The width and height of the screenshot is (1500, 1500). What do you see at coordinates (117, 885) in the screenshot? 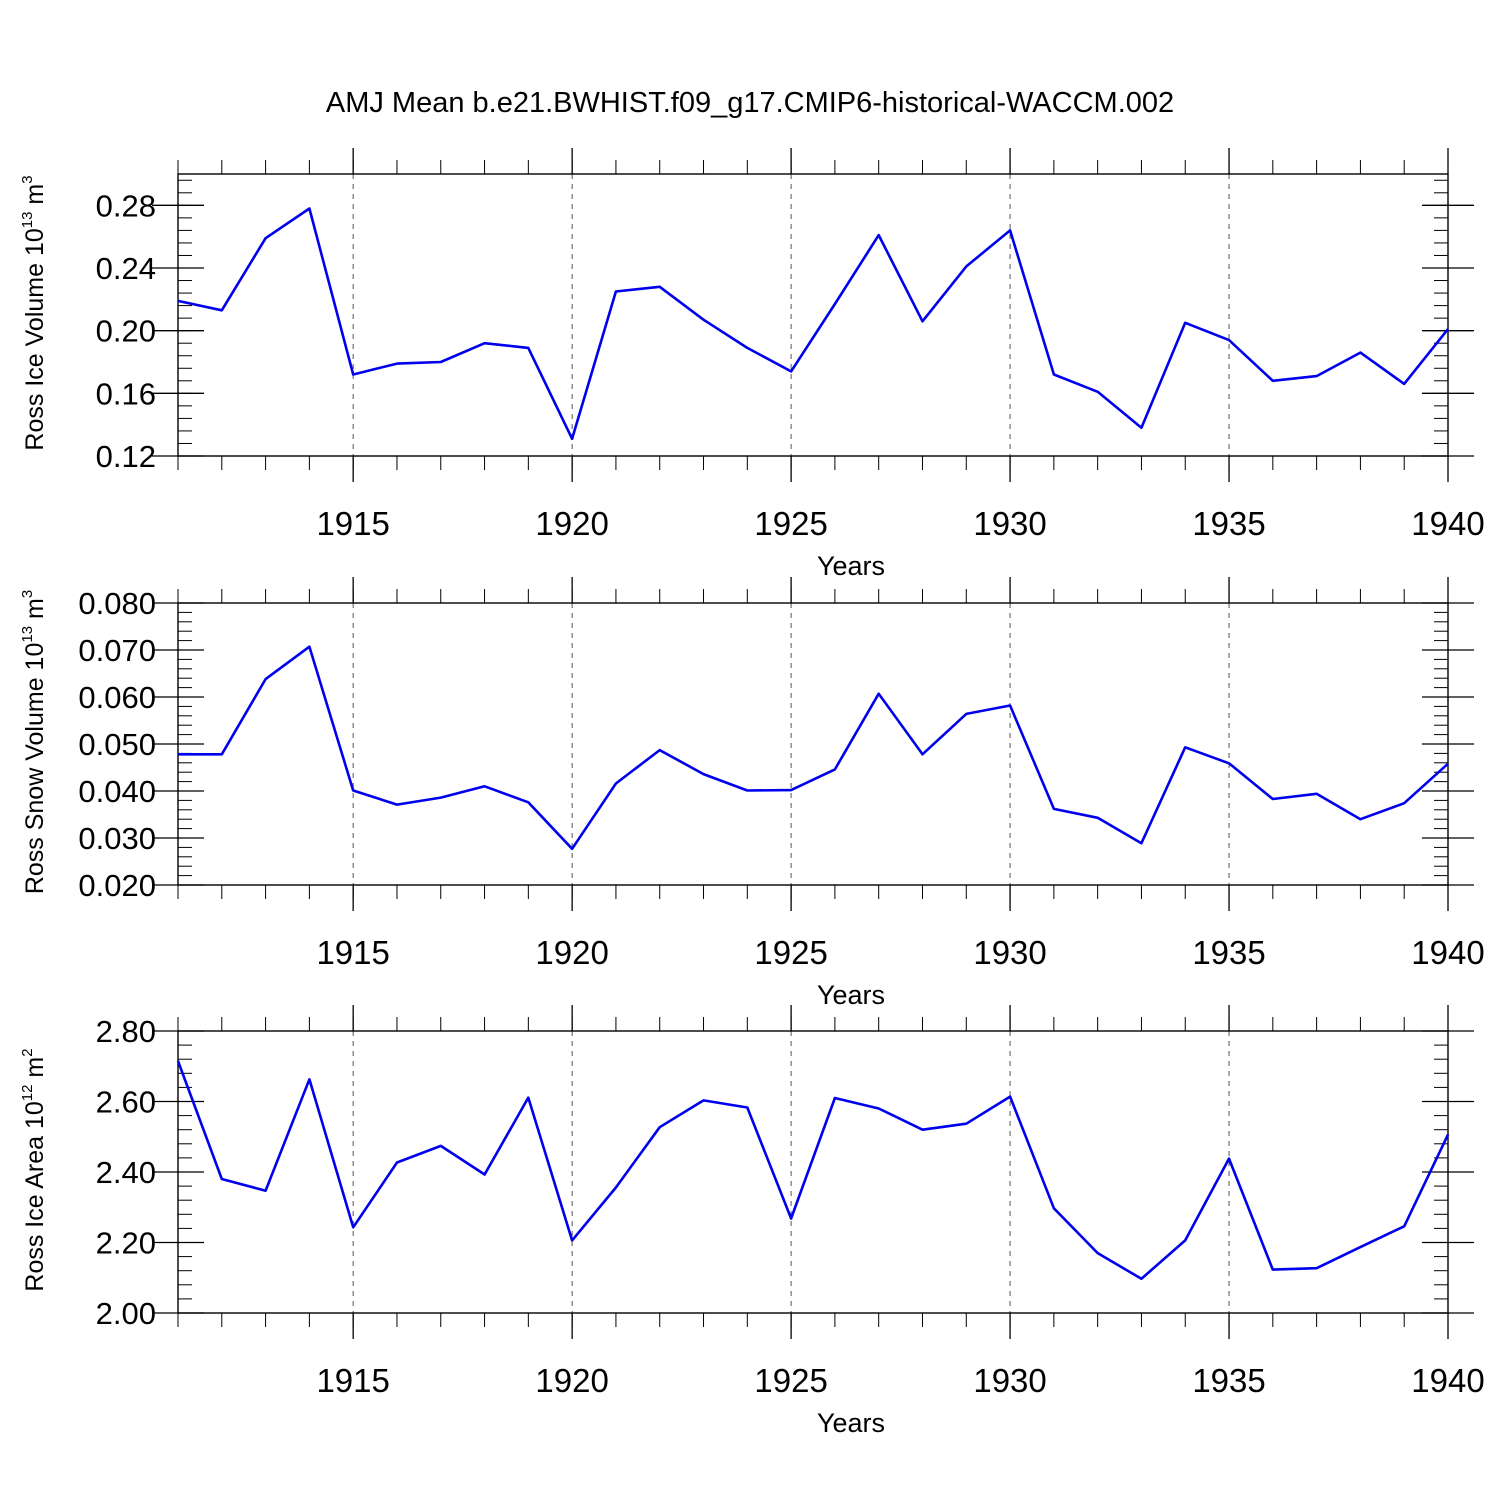
I see `y-tick-label: 0.020` at bounding box center [117, 885].